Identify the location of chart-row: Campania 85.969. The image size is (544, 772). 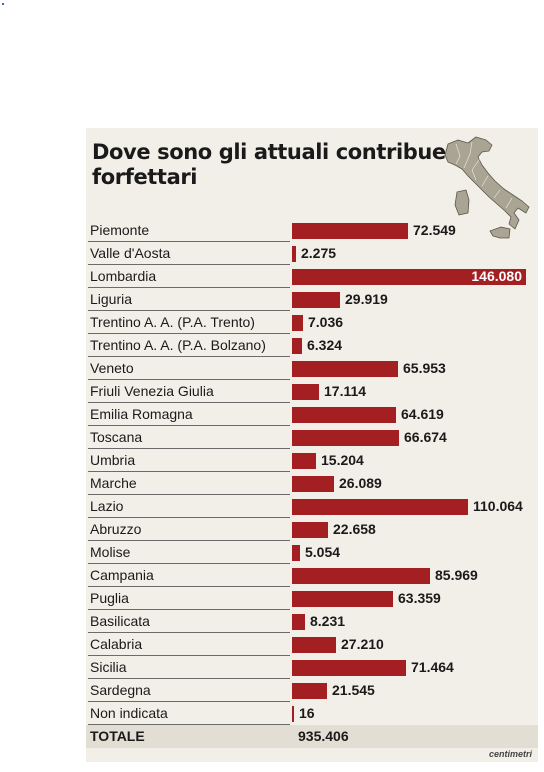
(312, 575).